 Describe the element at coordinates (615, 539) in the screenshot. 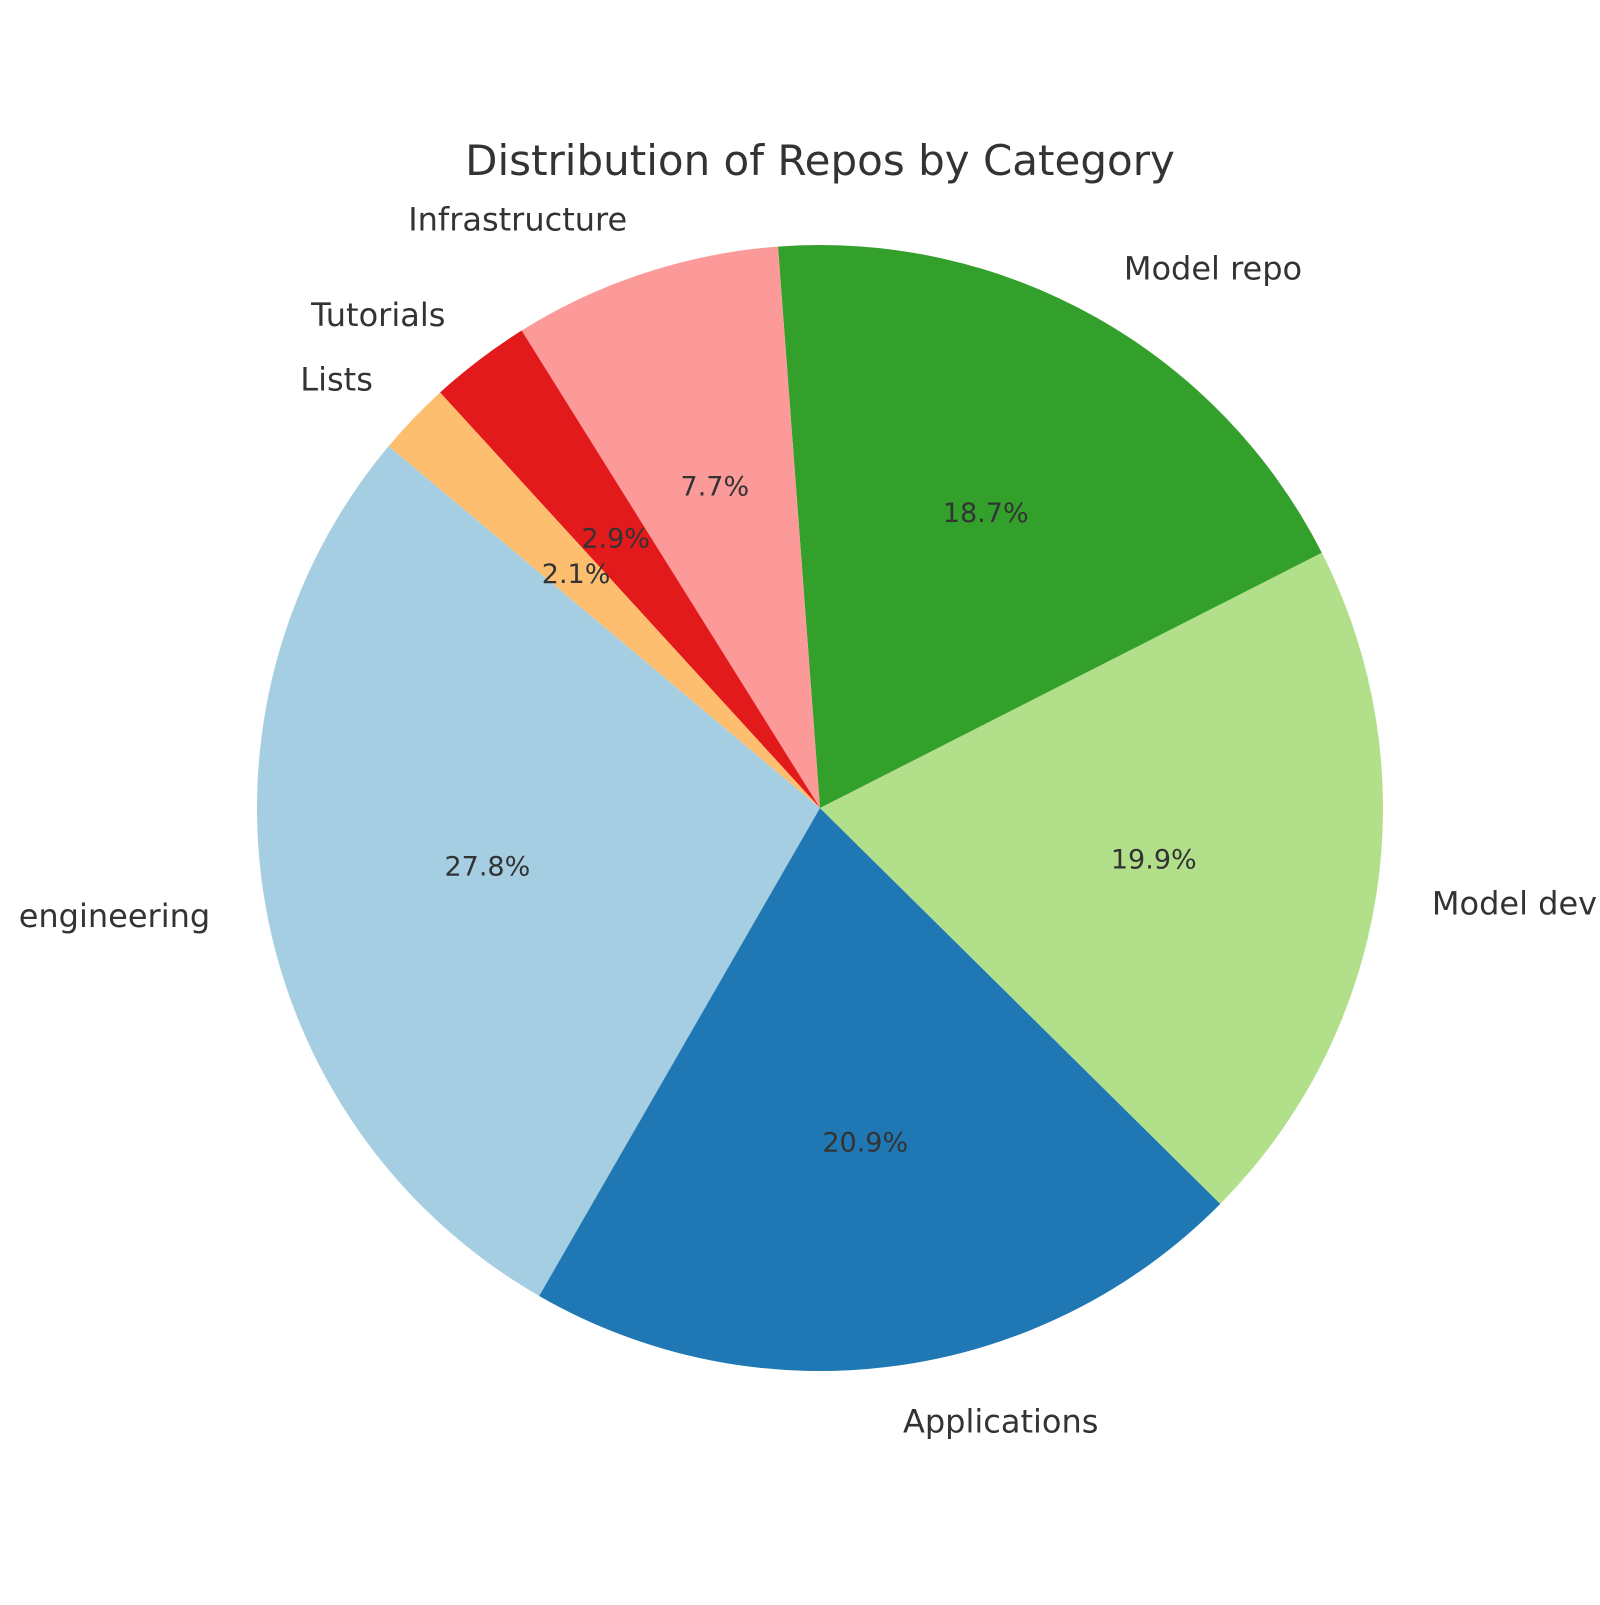

I see `pie-percent-label: 2.9%` at that location.